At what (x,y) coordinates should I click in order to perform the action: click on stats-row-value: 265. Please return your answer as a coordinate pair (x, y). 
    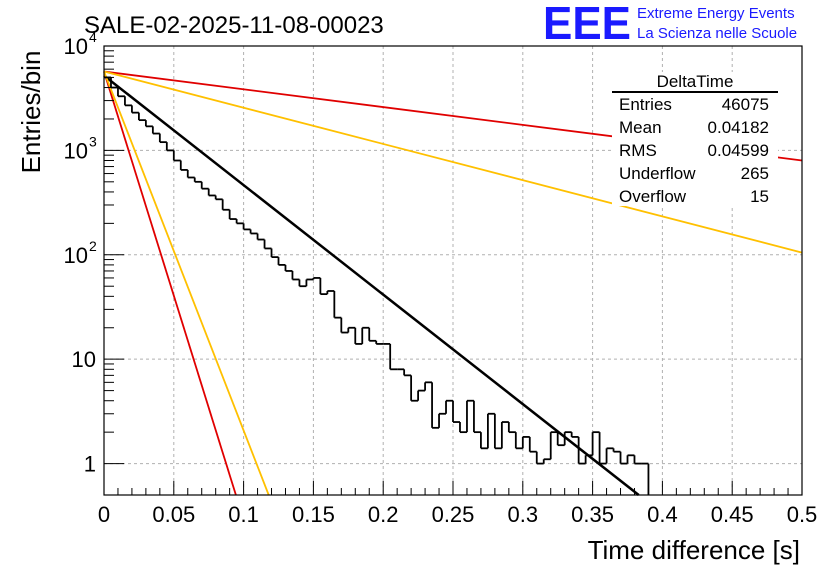
    Looking at the image, I should click on (755, 173).